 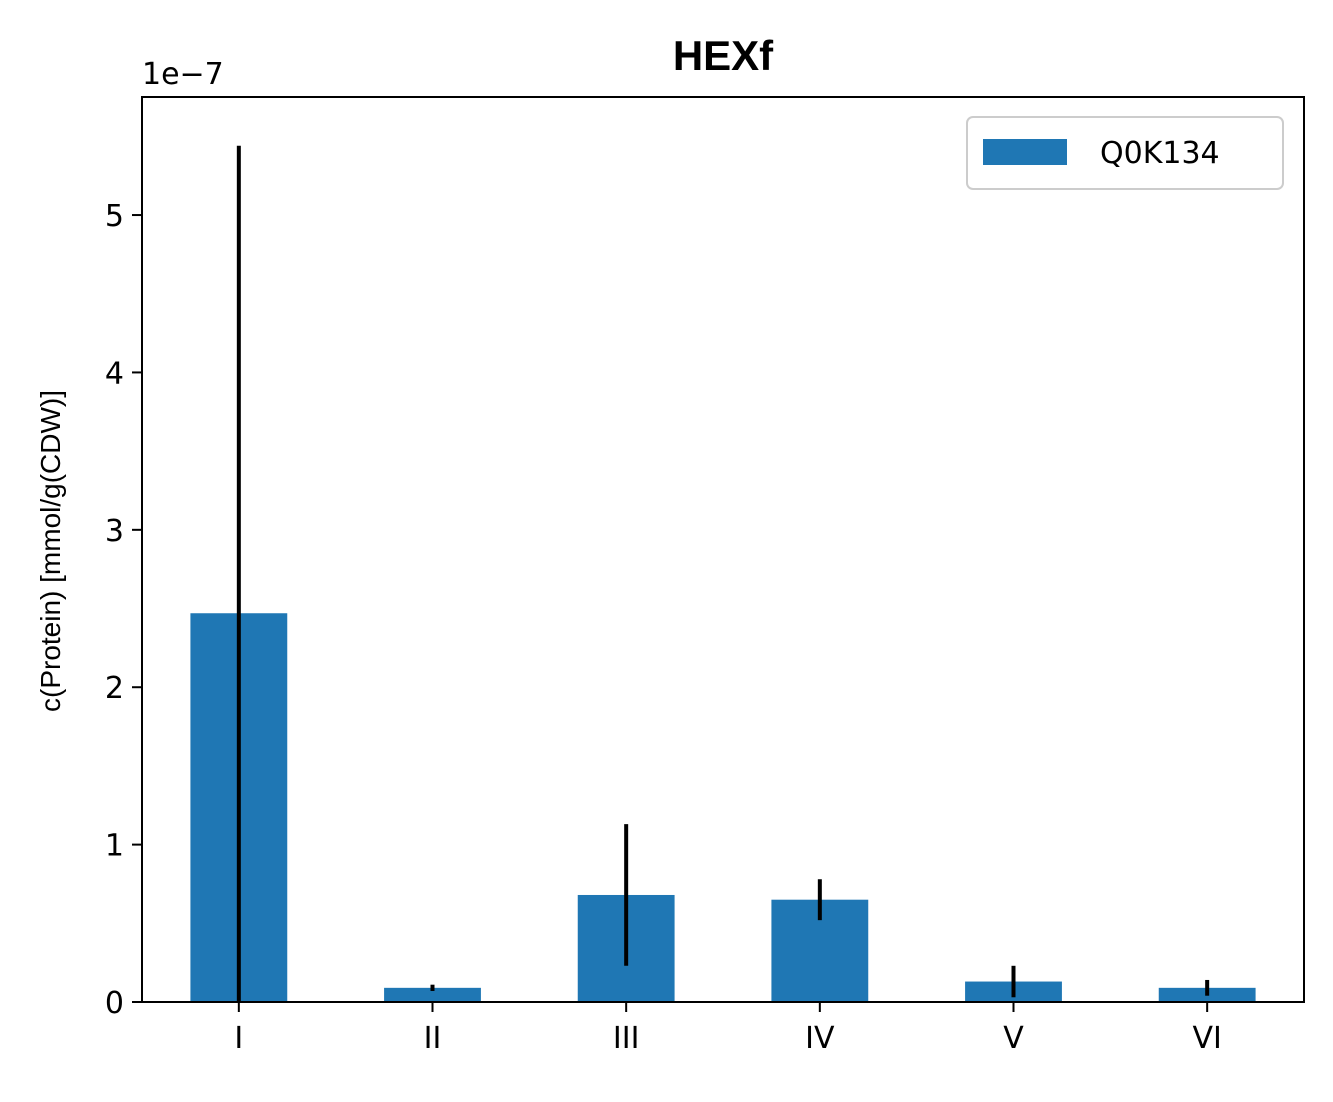 I want to click on bar-II, so click(x=432, y=994).